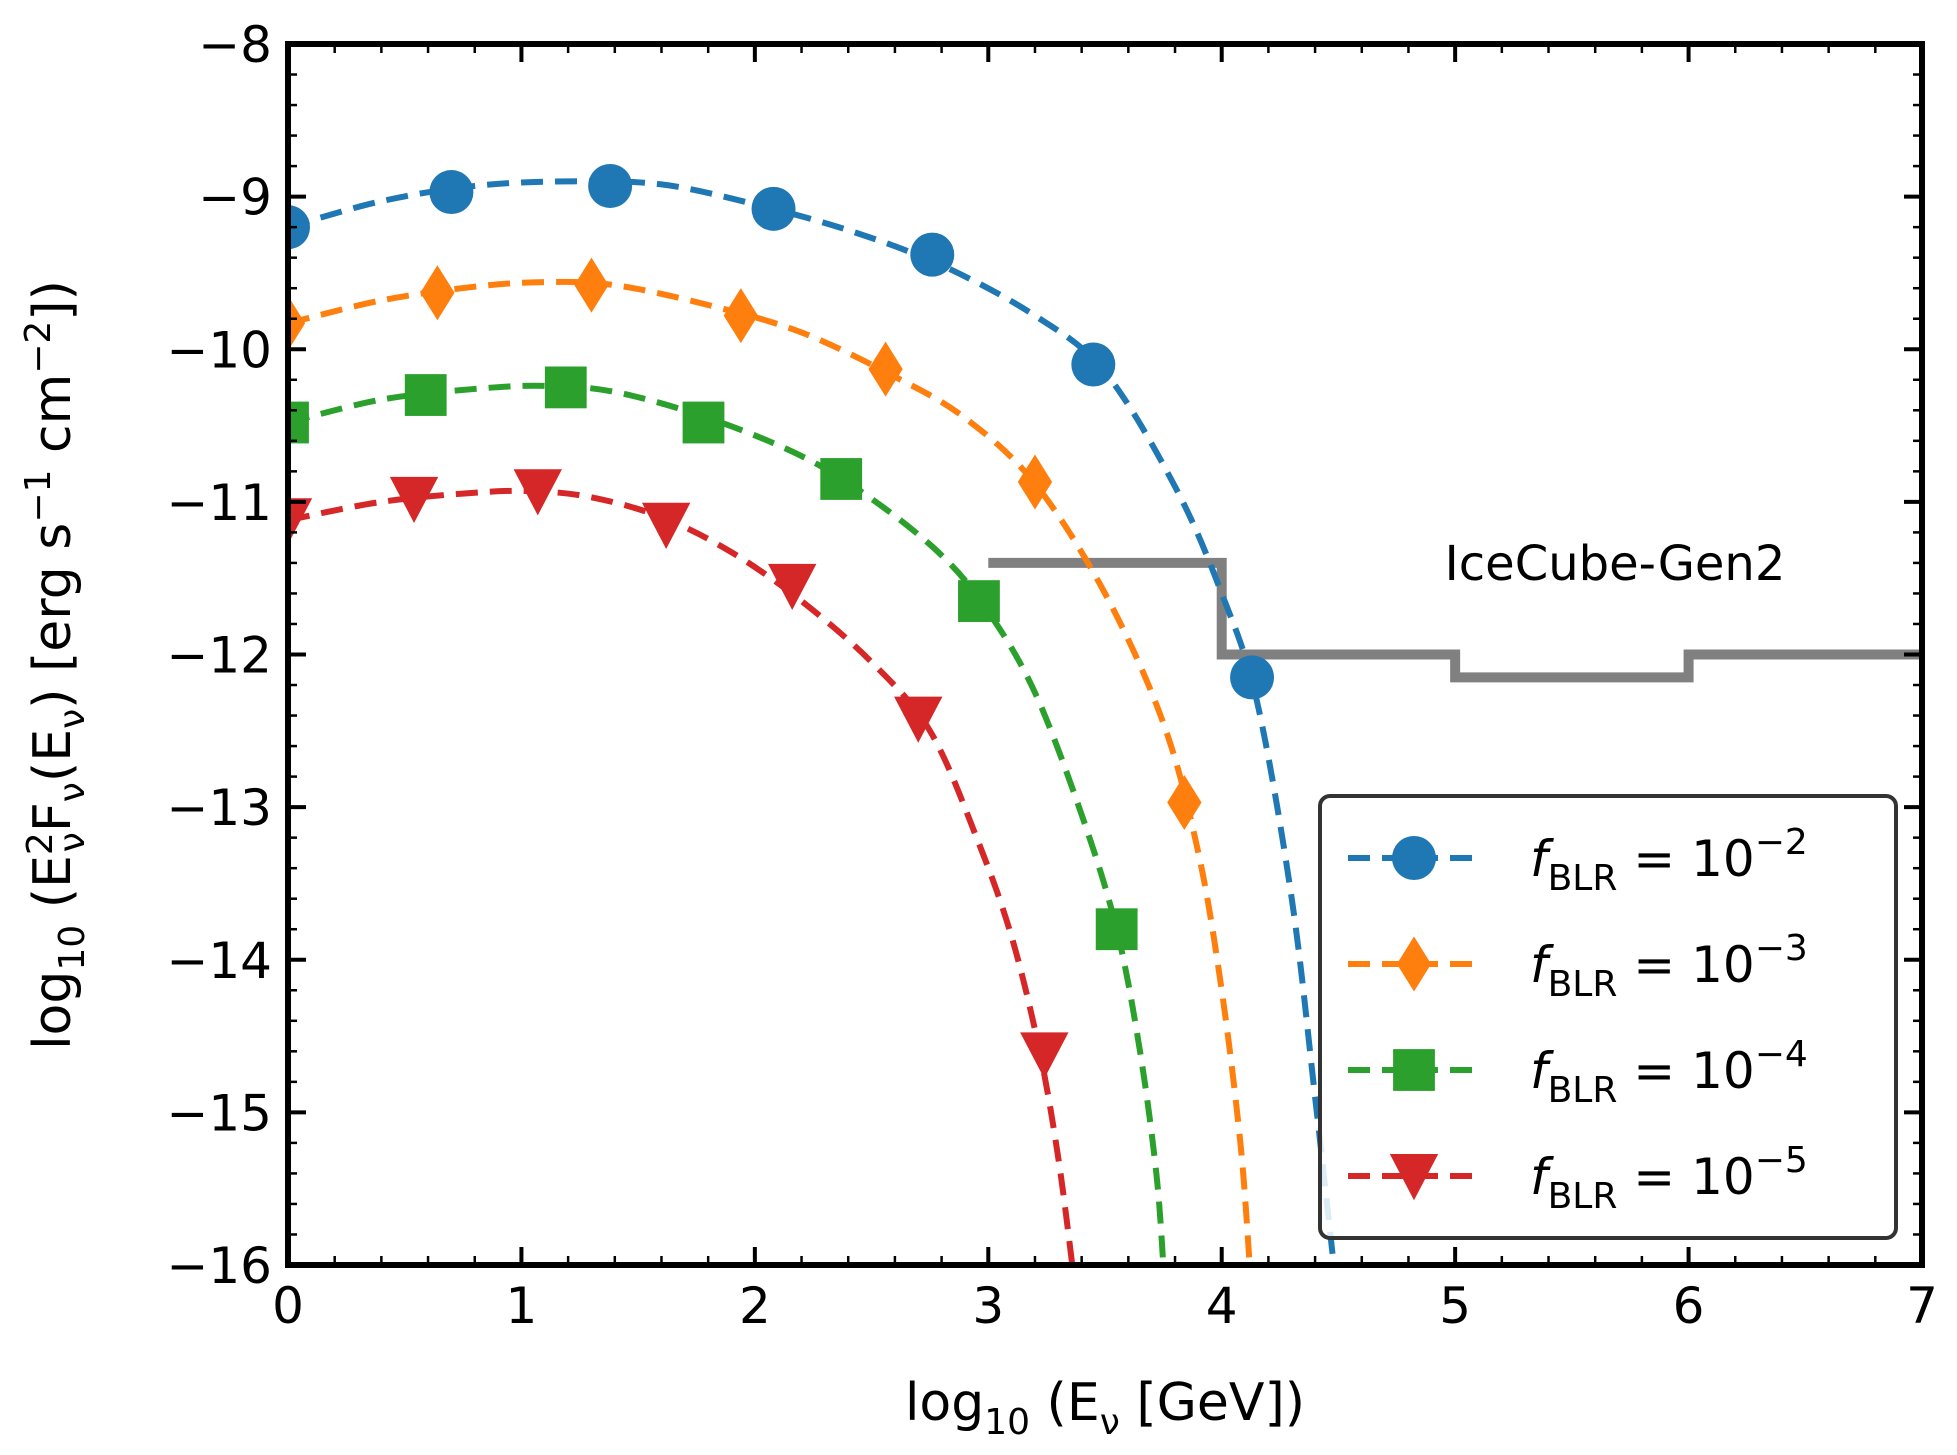  I want to click on reference-curve-layer, so click(1455, 620).